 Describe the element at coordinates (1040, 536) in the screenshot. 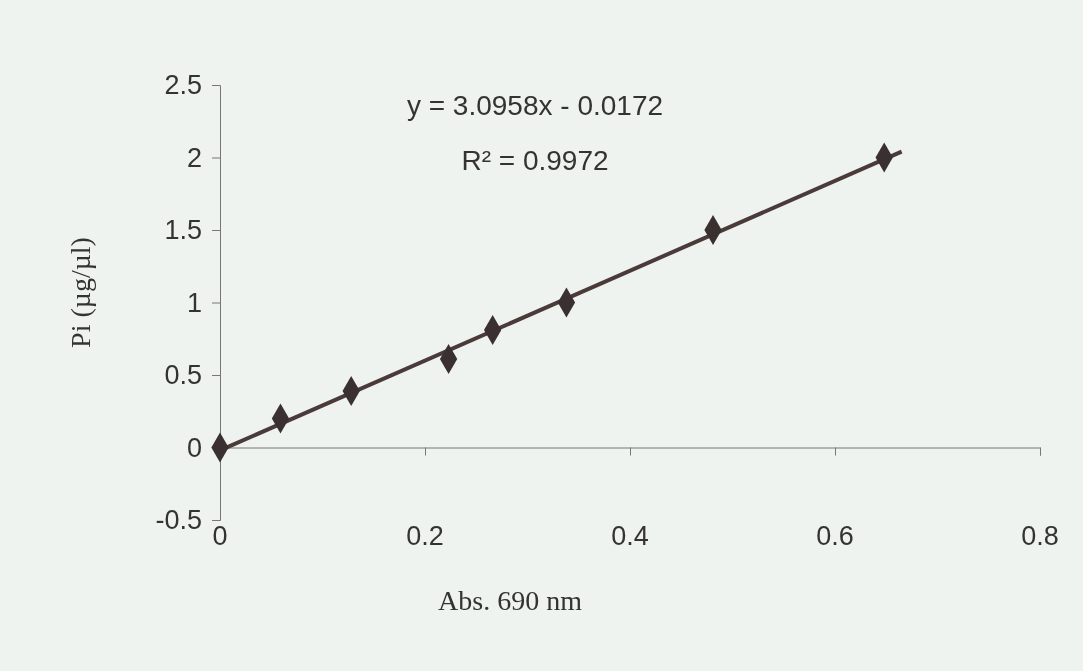

I see `x-tick-label: 0.8` at that location.